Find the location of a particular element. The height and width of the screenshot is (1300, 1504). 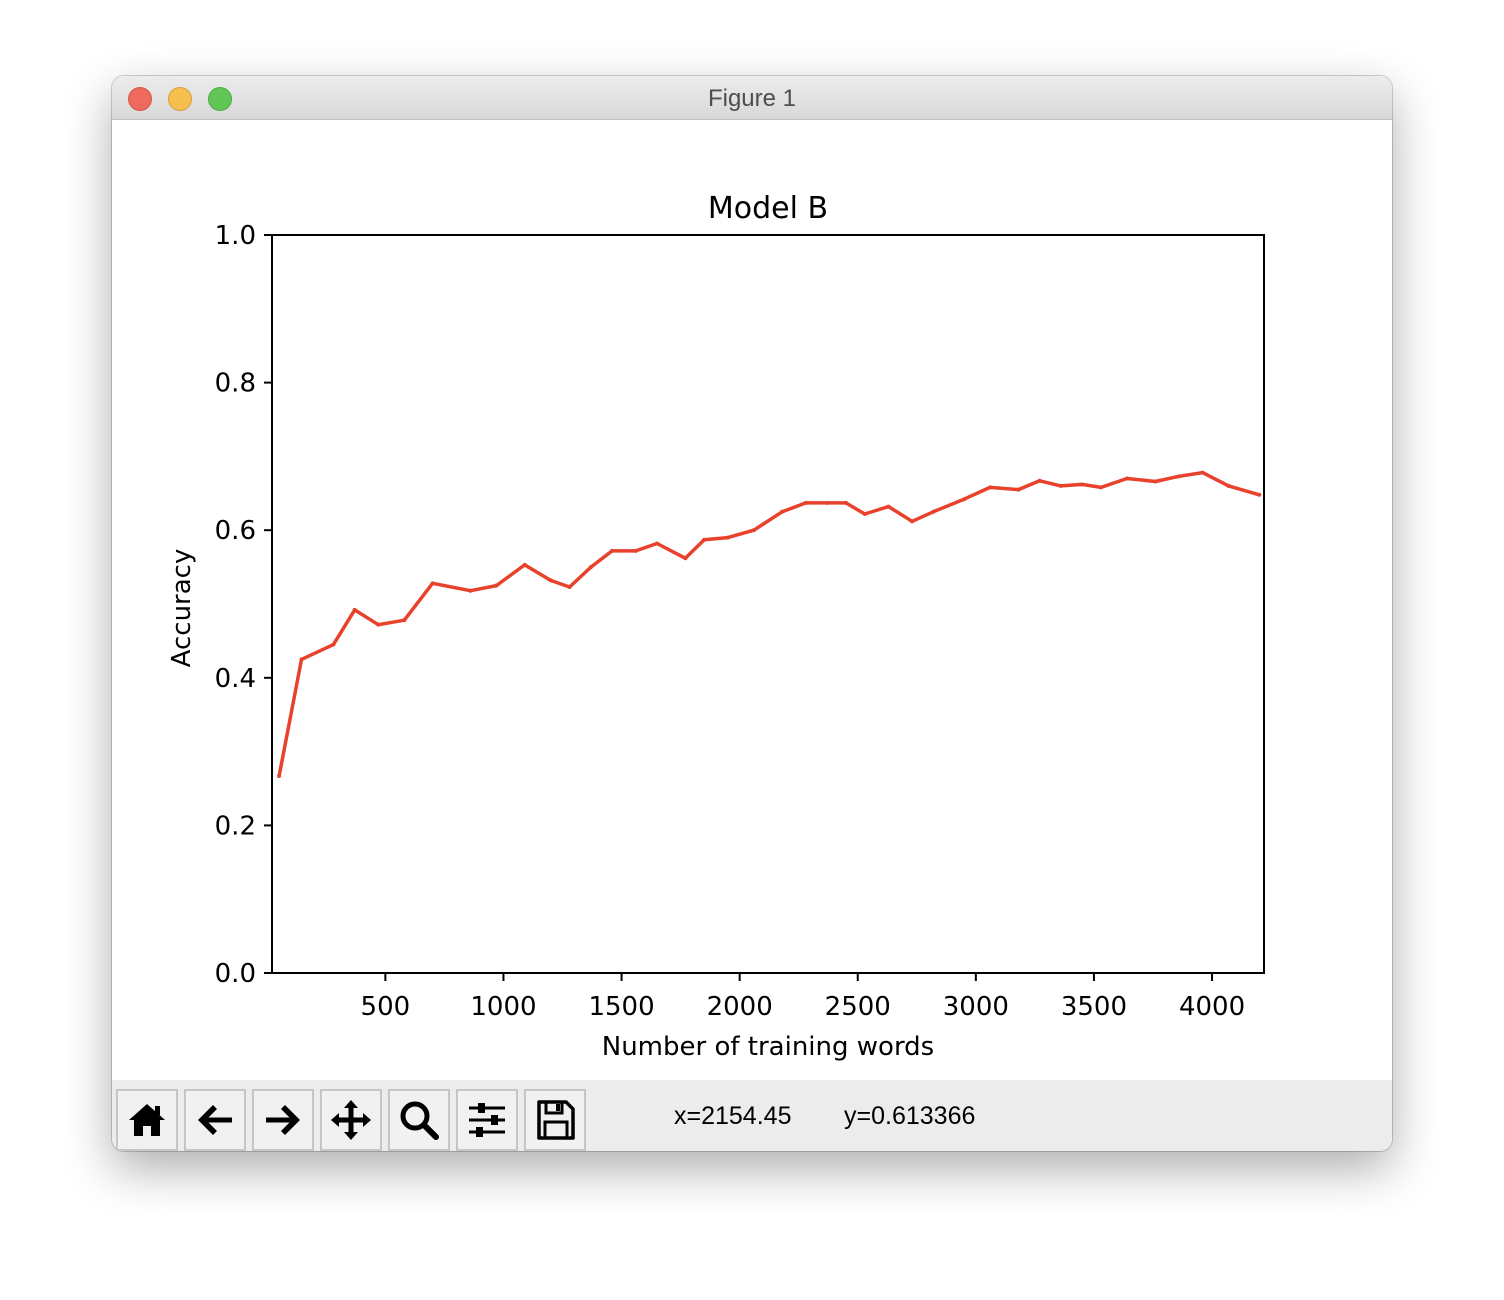

arrow-left-icon is located at coordinates (215, 1120).